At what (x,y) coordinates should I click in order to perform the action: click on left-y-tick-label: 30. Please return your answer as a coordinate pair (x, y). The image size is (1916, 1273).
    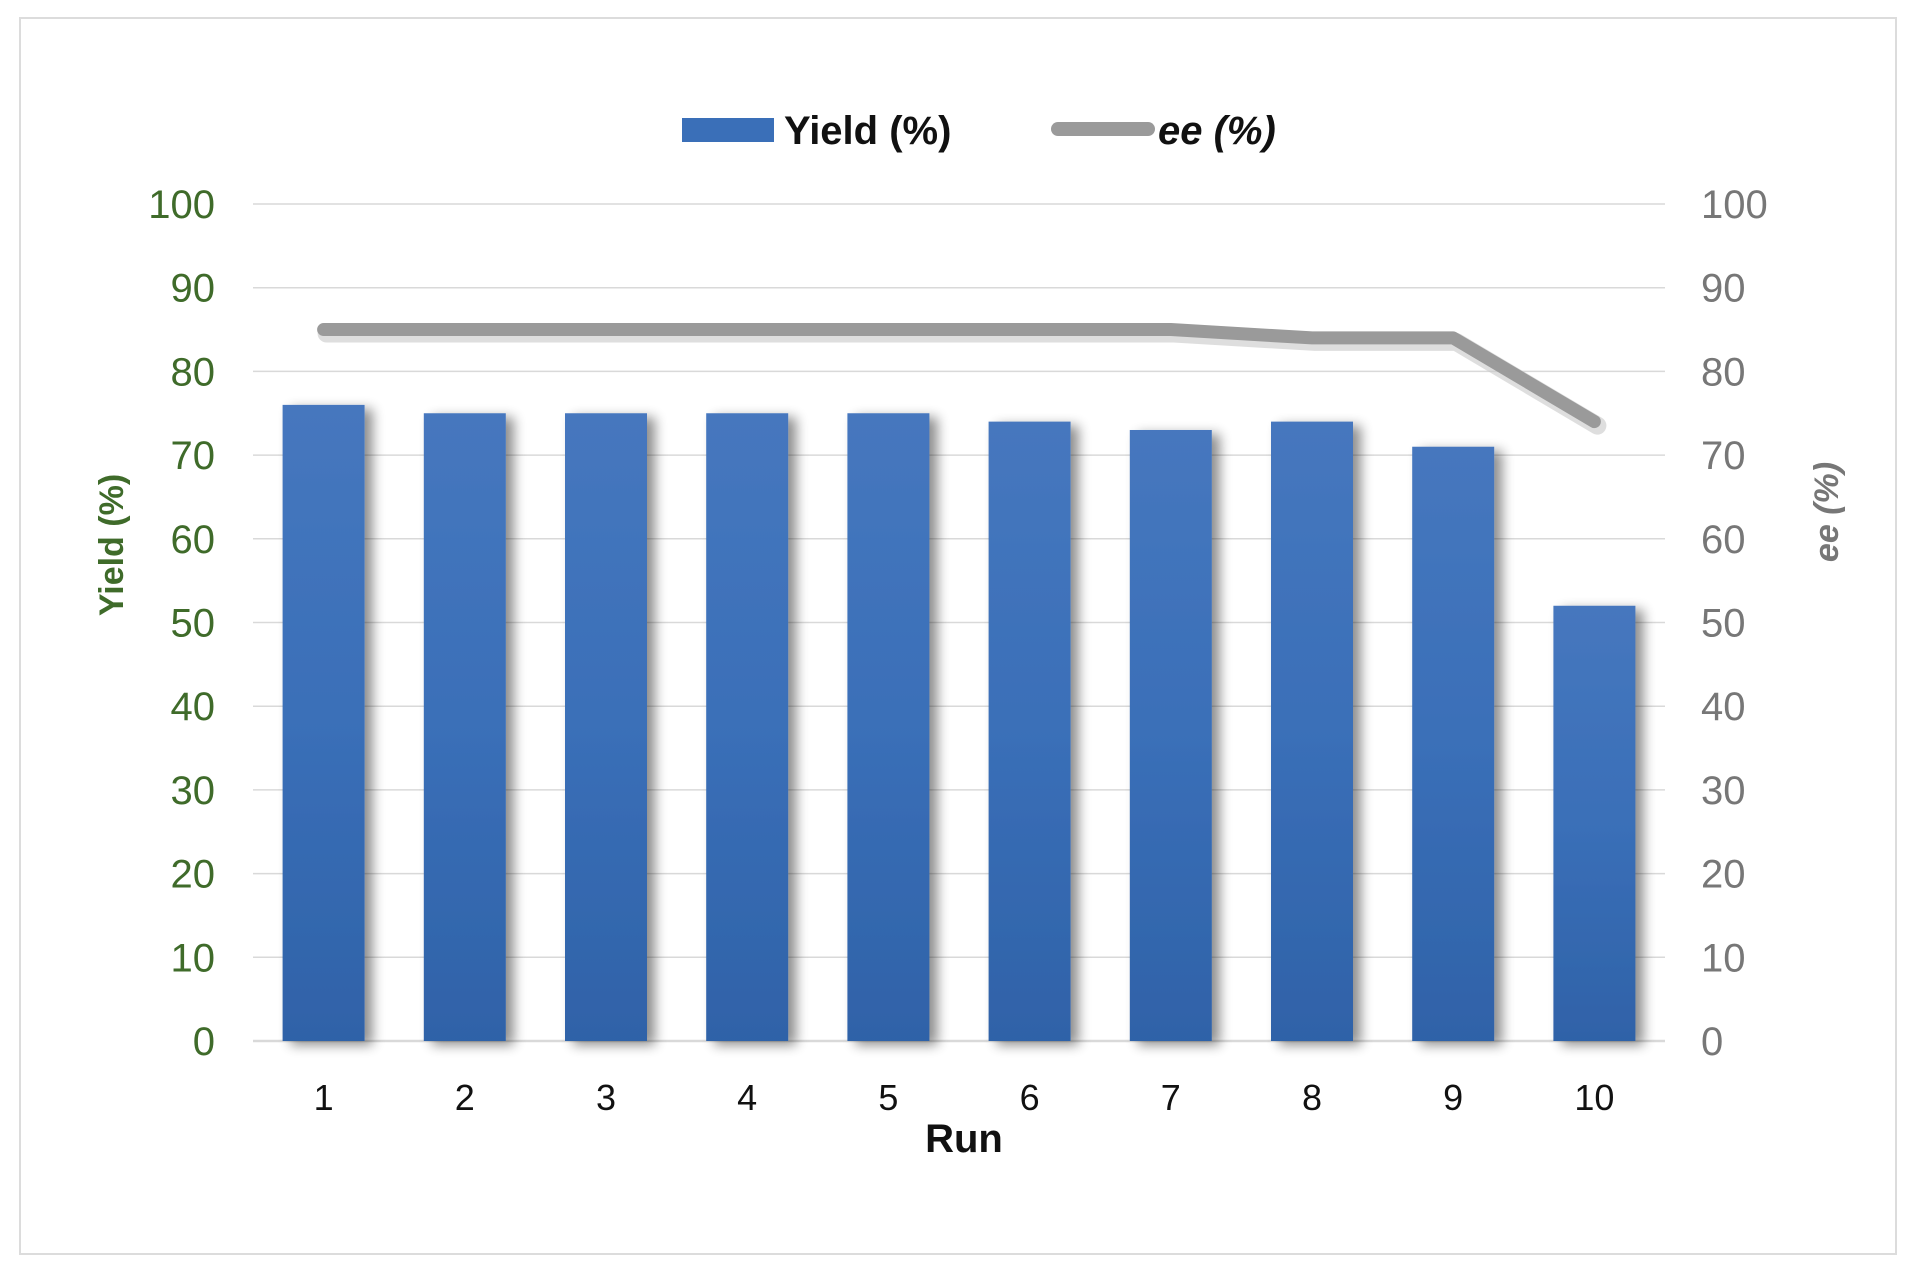
    Looking at the image, I should click on (193, 791).